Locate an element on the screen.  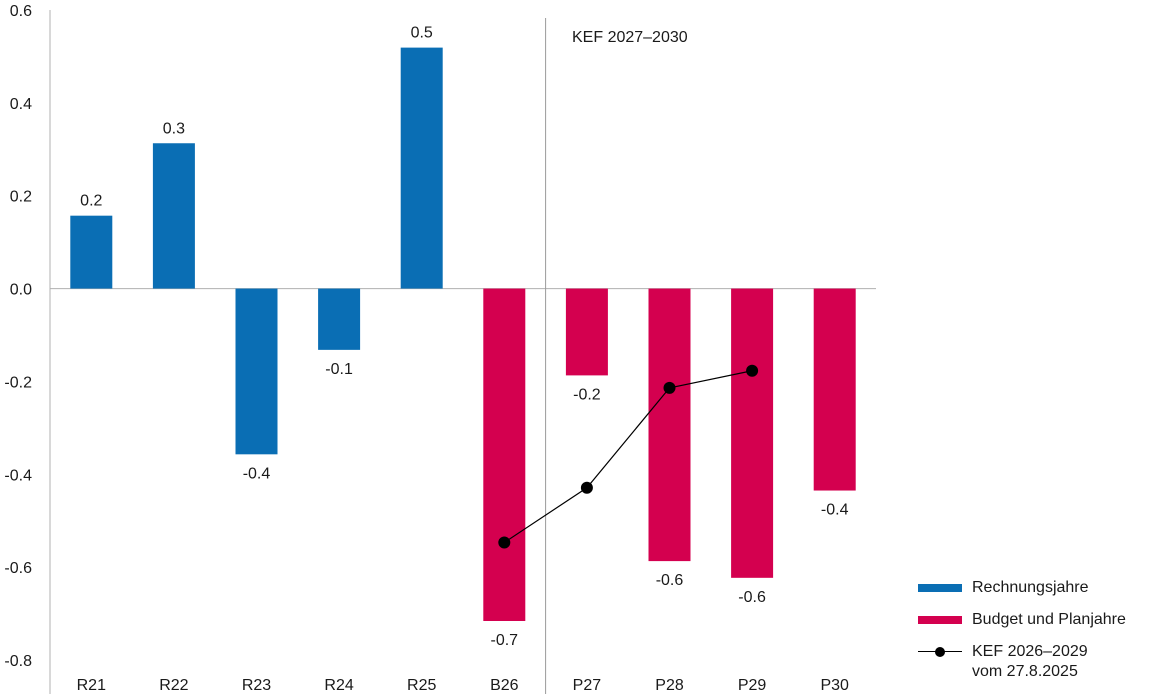
legend-swatch-red is located at coordinates (940, 620).